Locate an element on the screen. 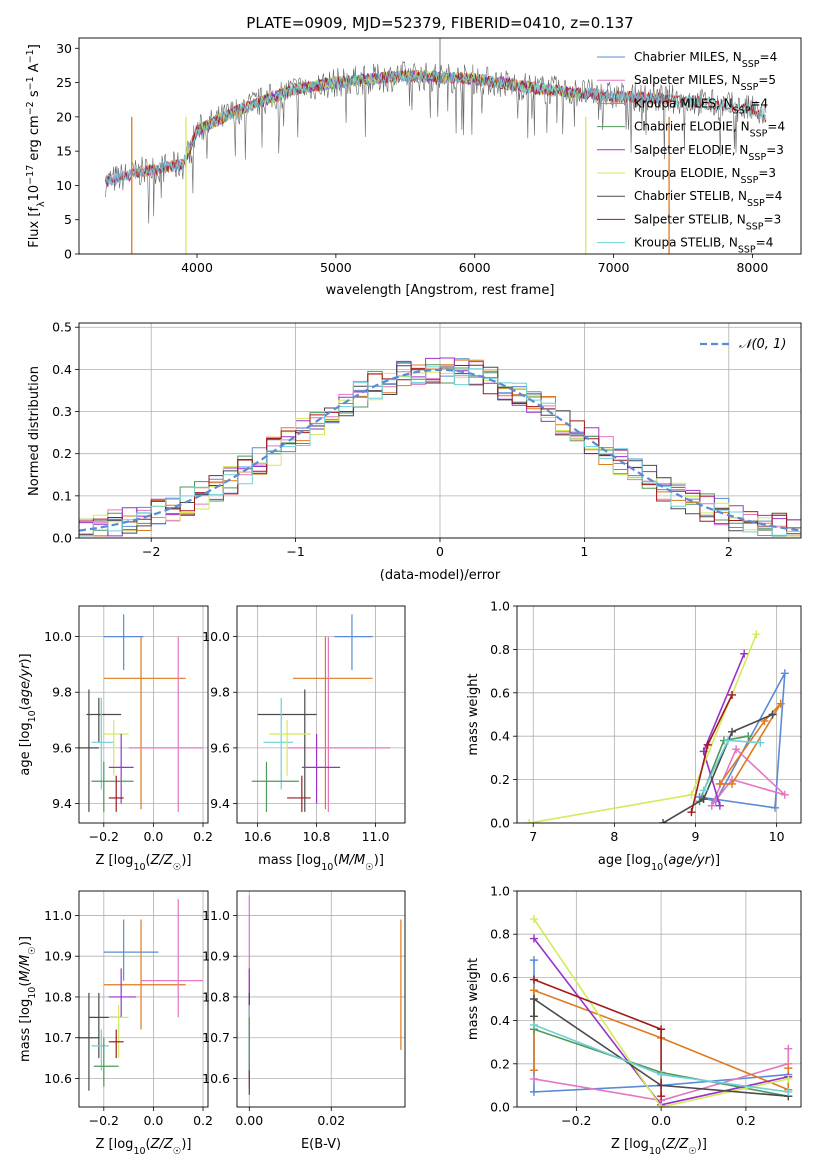  spectrum-xlabel: wavelength [Angstrom, rest frame] is located at coordinates (440, 290).